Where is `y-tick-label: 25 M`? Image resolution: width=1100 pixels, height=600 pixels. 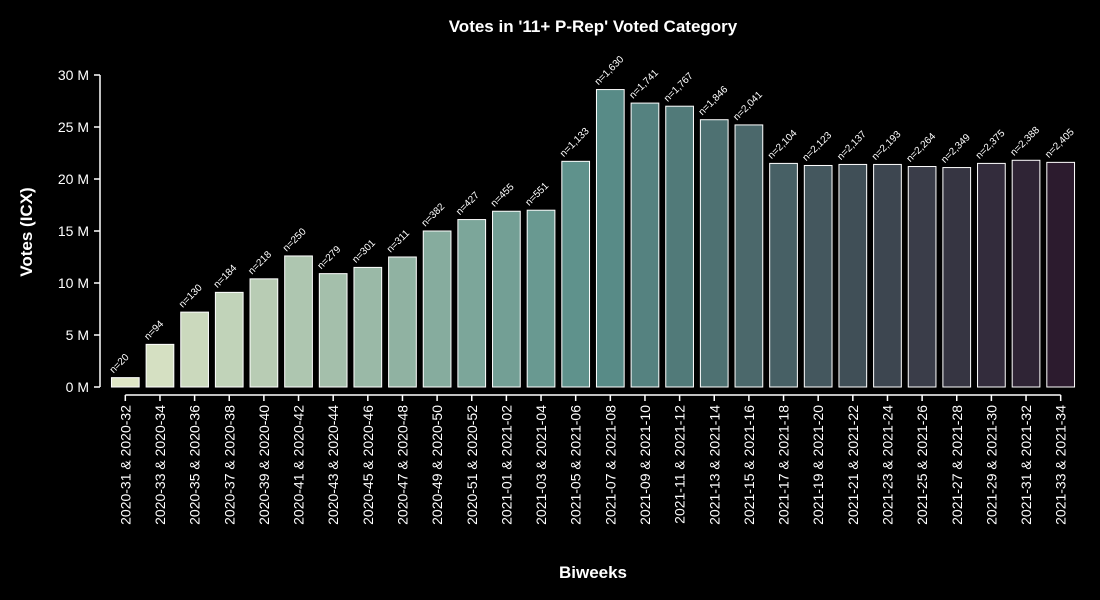 y-tick-label: 25 M is located at coordinates (73, 127).